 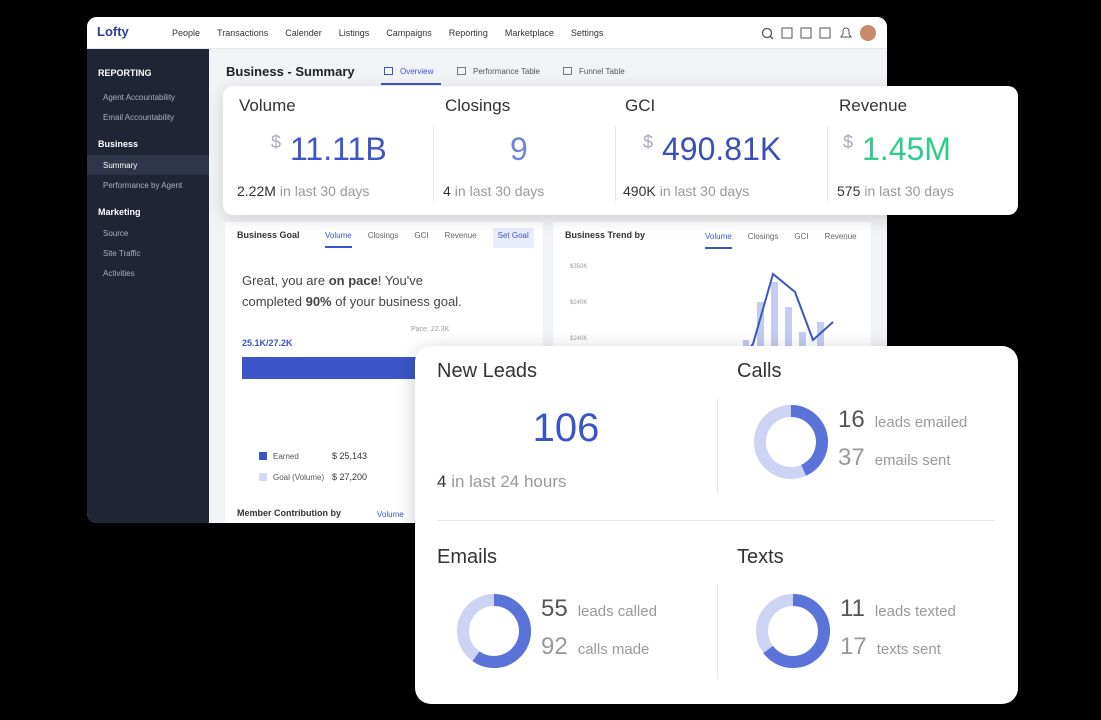 What do you see at coordinates (353, 280) in the screenshot?
I see `msg: on pace` at bounding box center [353, 280].